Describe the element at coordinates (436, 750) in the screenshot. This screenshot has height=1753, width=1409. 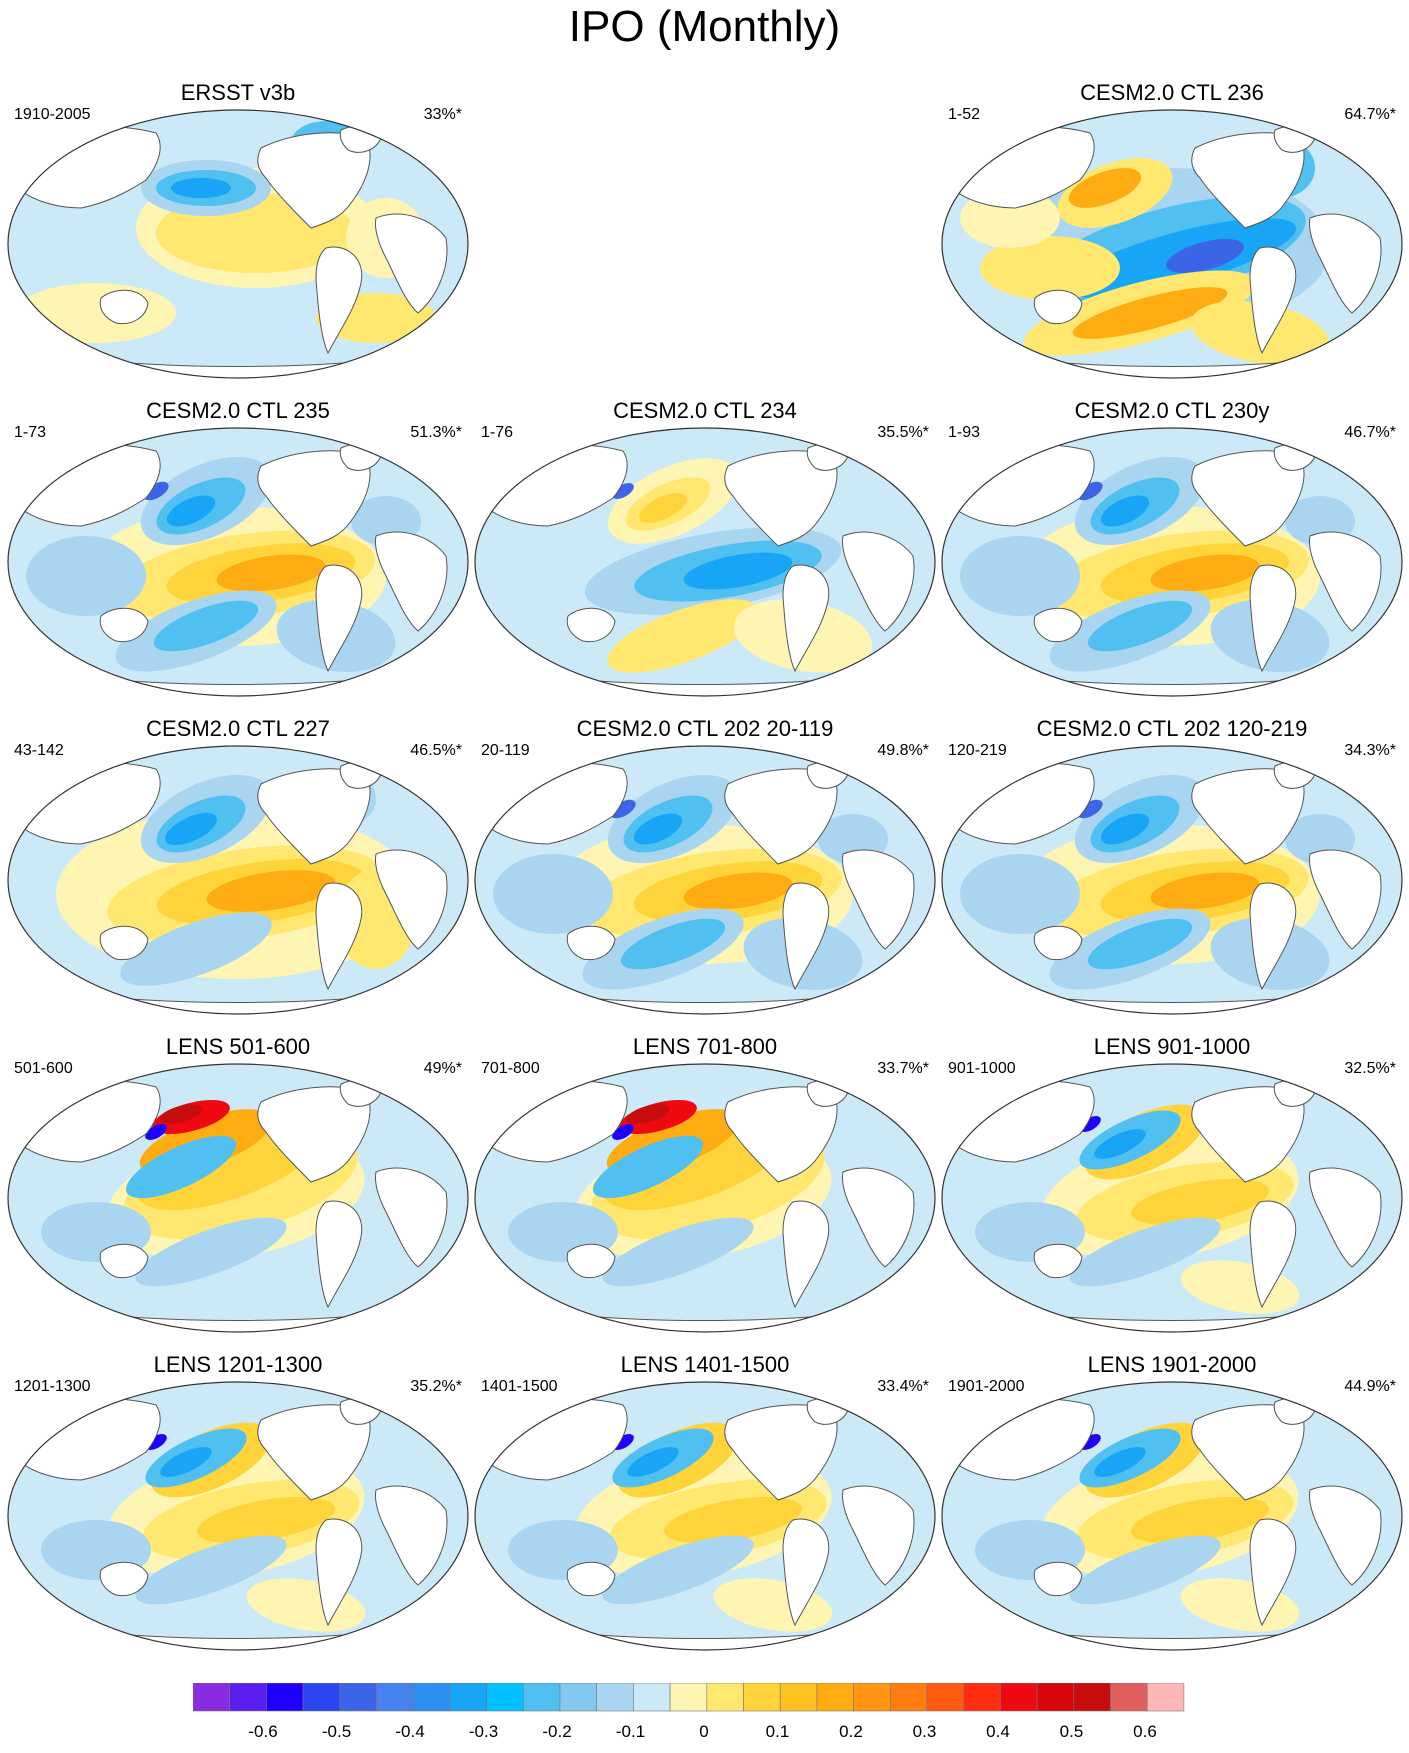
I see `panel-variance: 46.5%*` at that location.